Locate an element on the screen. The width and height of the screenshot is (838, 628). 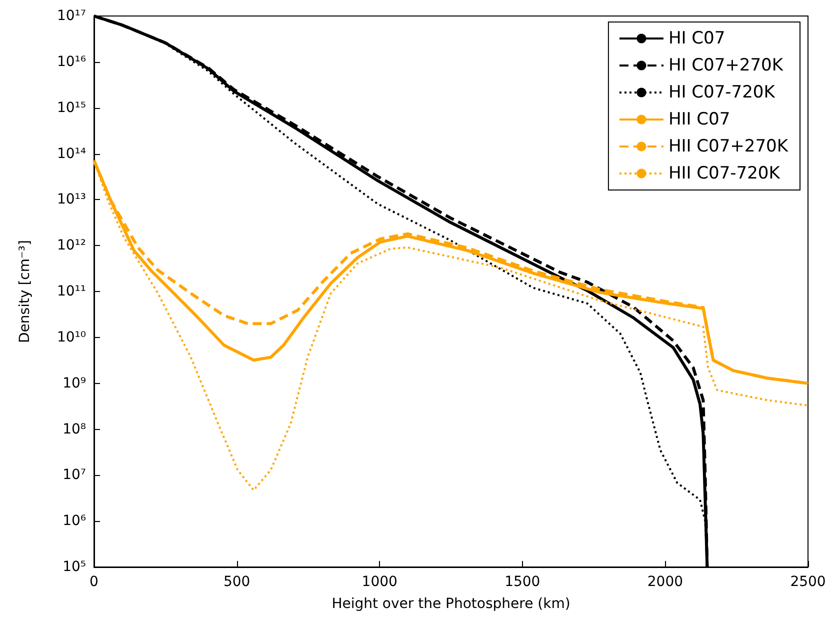
x-tick-label: 1000 is located at coordinates (380, 582).